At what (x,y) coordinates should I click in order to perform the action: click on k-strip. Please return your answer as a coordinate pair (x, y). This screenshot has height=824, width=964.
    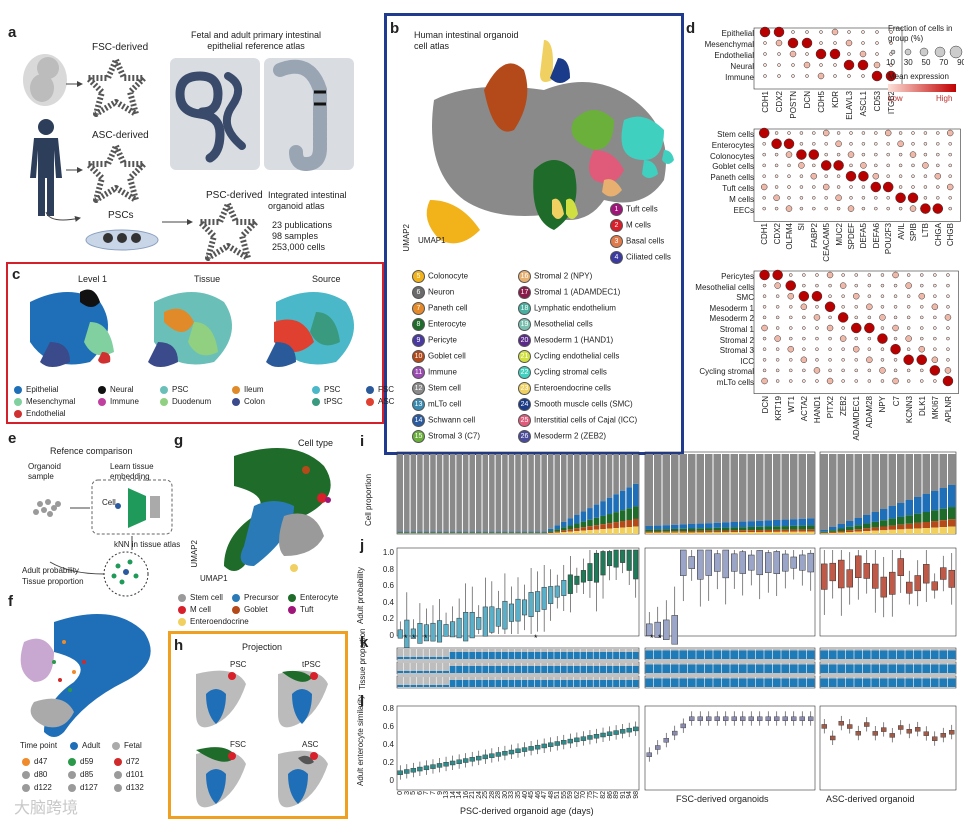
    Looking at the image, I should click on (730, 682).